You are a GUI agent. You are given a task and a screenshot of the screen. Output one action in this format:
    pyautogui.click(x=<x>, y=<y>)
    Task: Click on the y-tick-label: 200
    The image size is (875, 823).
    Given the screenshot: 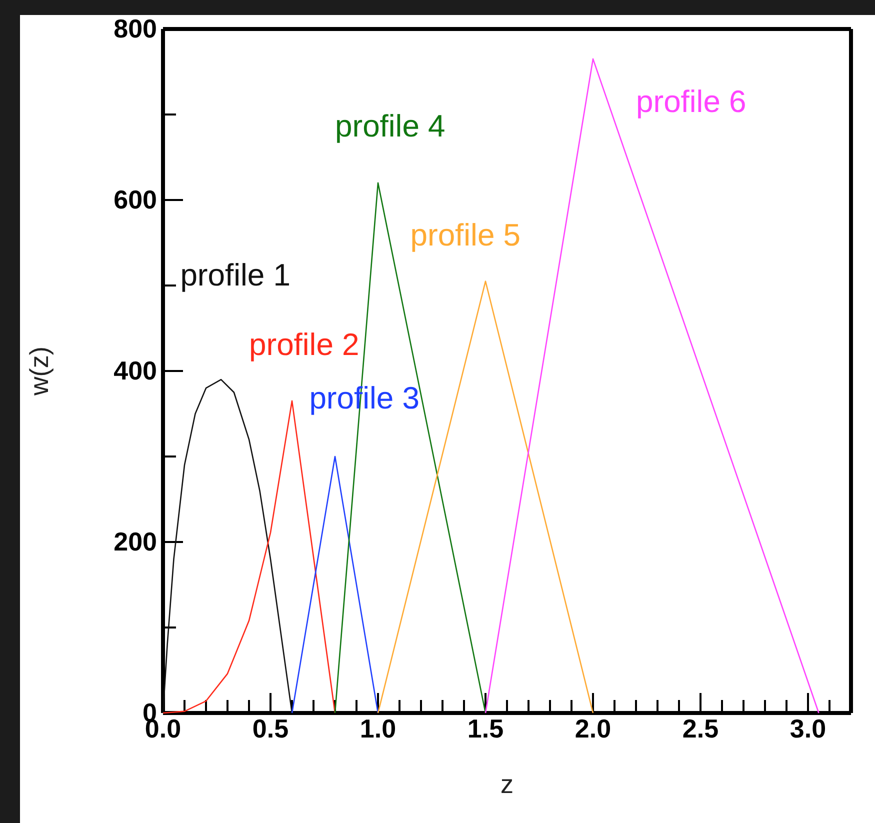 What is the action you would take?
    pyautogui.click(x=135, y=541)
    